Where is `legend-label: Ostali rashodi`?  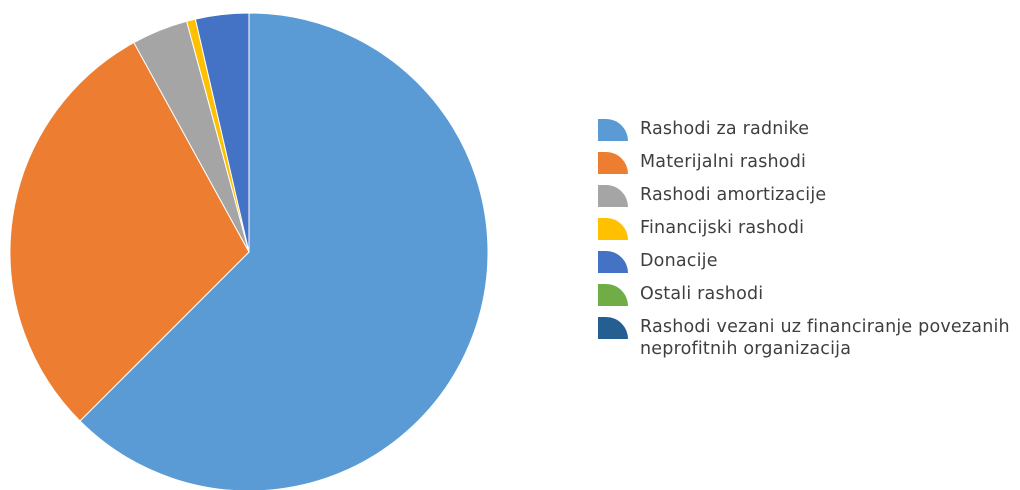 legend-label: Ostali rashodi is located at coordinates (702, 294).